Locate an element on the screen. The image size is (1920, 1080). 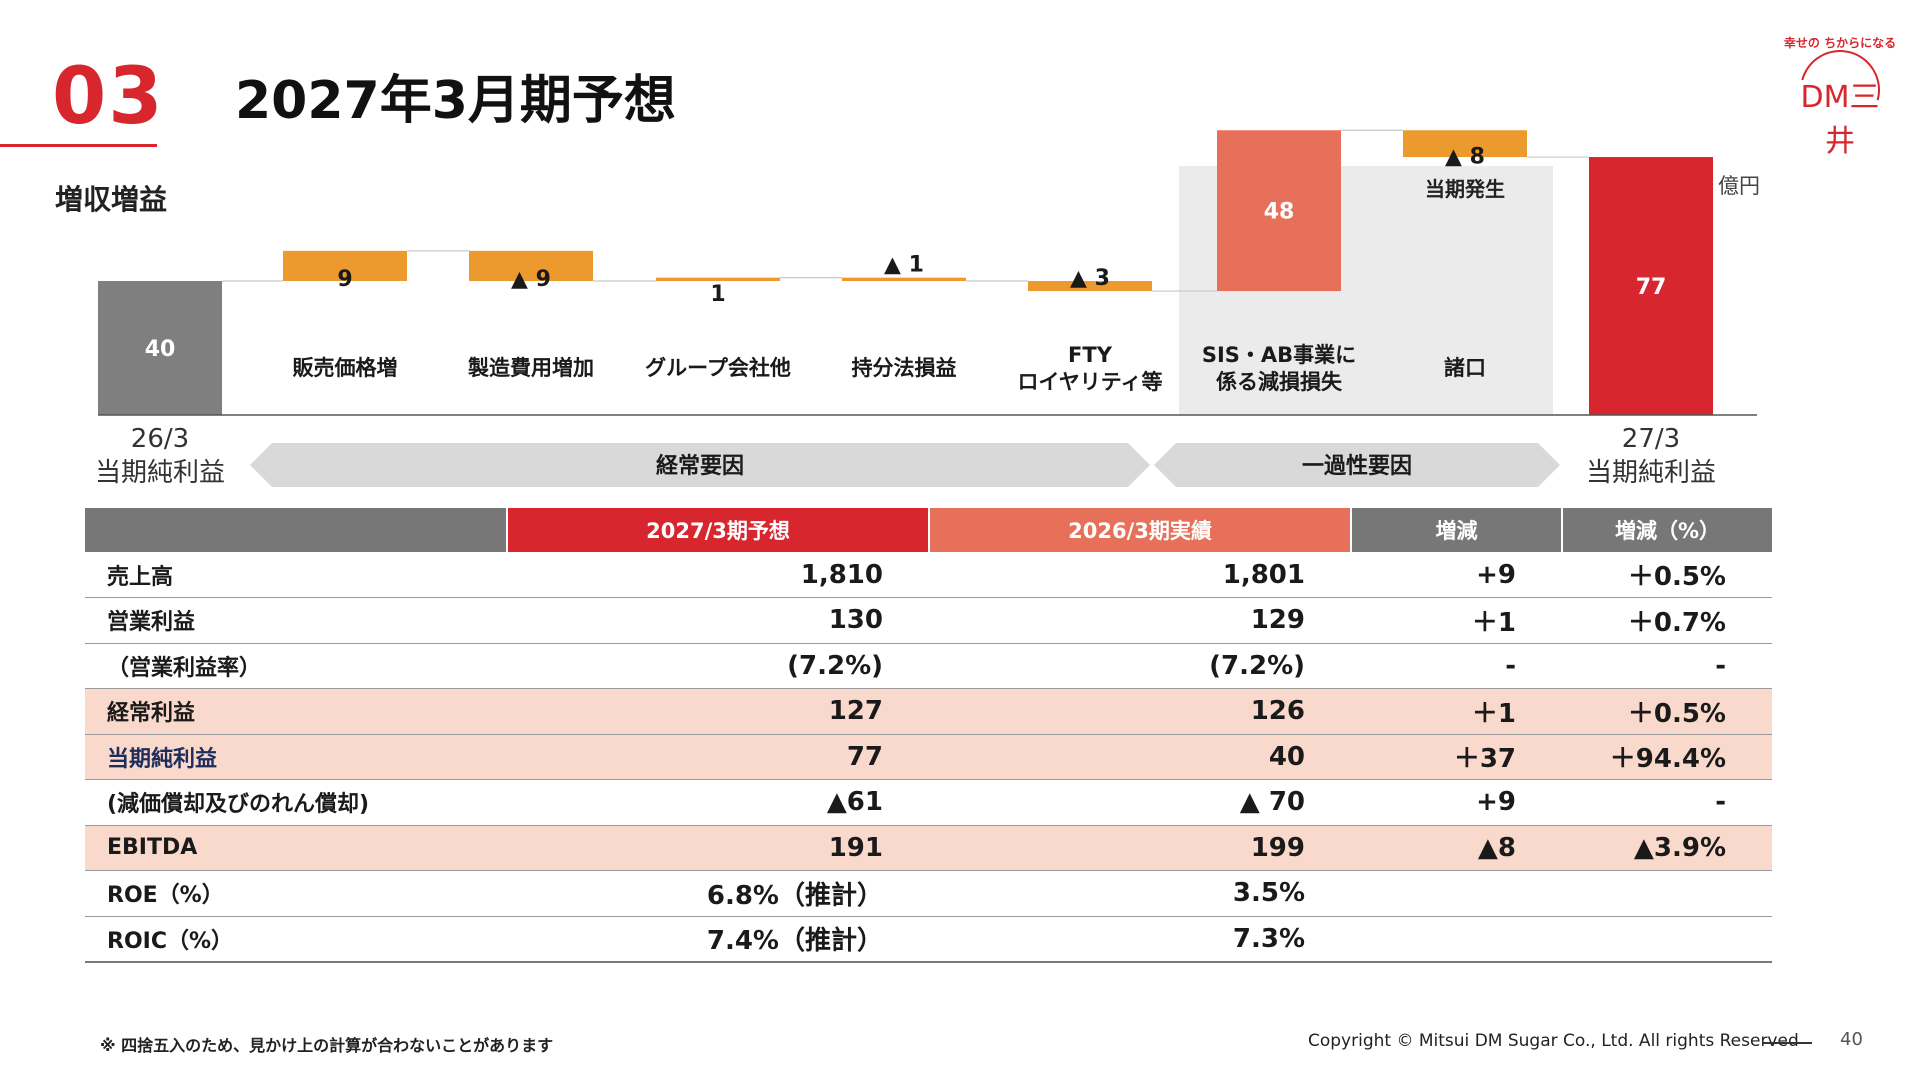
row-cell: 1,810 is located at coordinates (718, 575).